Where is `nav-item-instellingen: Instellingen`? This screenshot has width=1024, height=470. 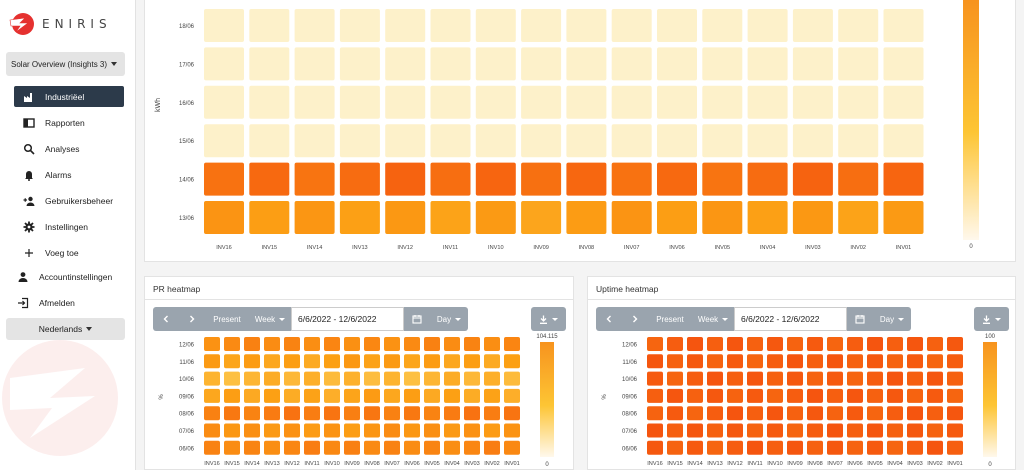
nav-item-instellingen: Instellingen is located at coordinates (69, 226).